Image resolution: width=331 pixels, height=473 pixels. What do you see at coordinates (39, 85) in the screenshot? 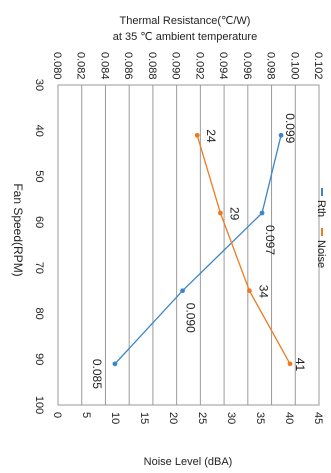
I see `x-tick-label: 30` at bounding box center [39, 85].